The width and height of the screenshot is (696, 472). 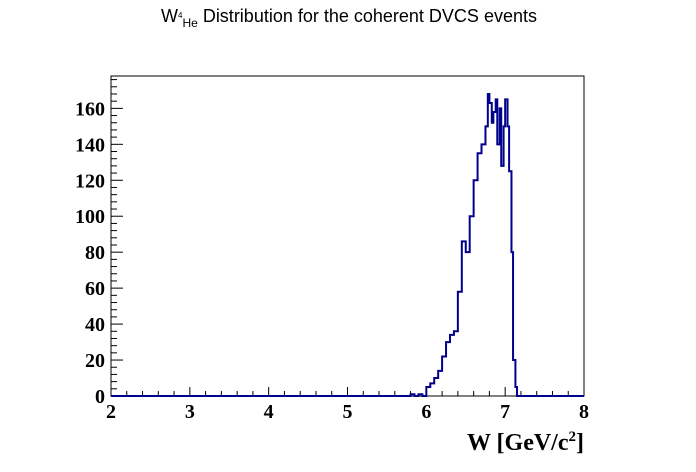 I want to click on y-tick-label: 0, so click(x=100, y=397).